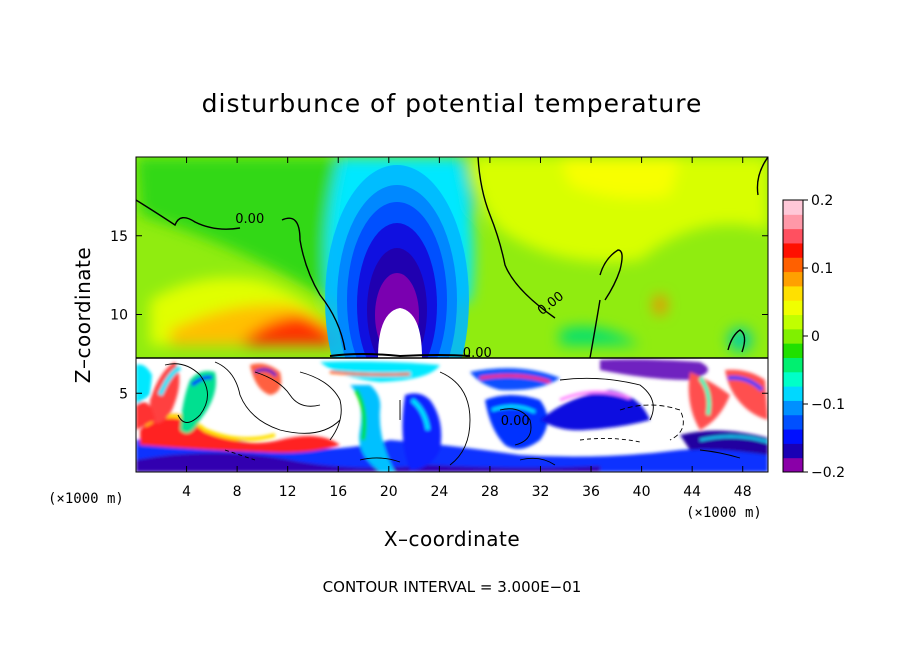  What do you see at coordinates (389, 492) in the screenshot?
I see `x-tick-label: 20` at bounding box center [389, 492].